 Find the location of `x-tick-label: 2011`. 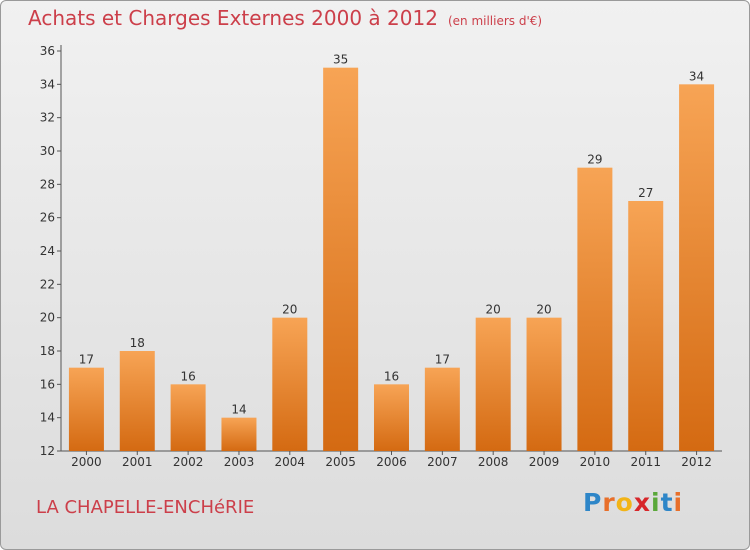

x-tick-label: 2011 is located at coordinates (645, 462).